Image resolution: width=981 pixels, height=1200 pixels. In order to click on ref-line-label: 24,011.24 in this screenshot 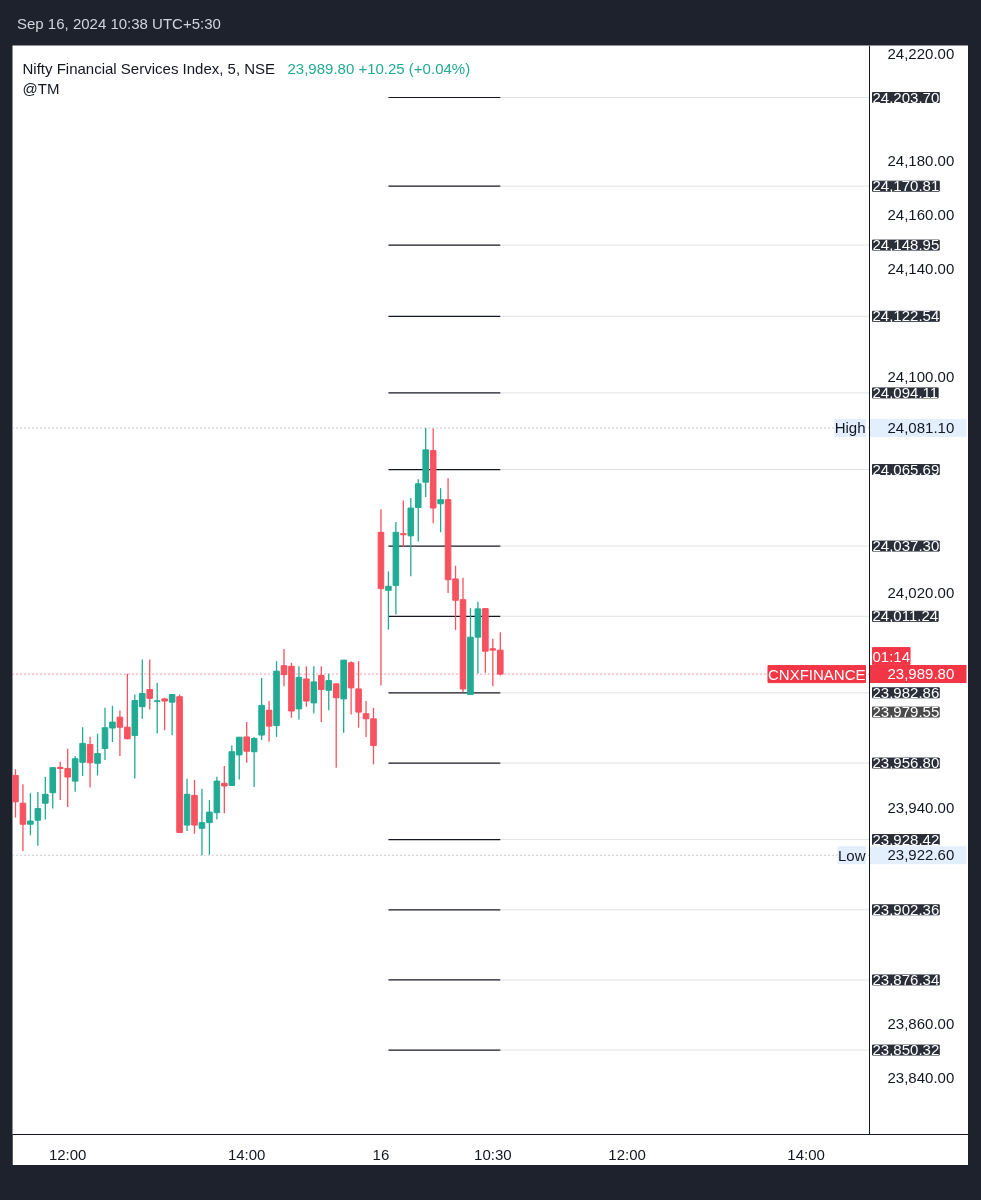, I will do `click(905, 616)`.